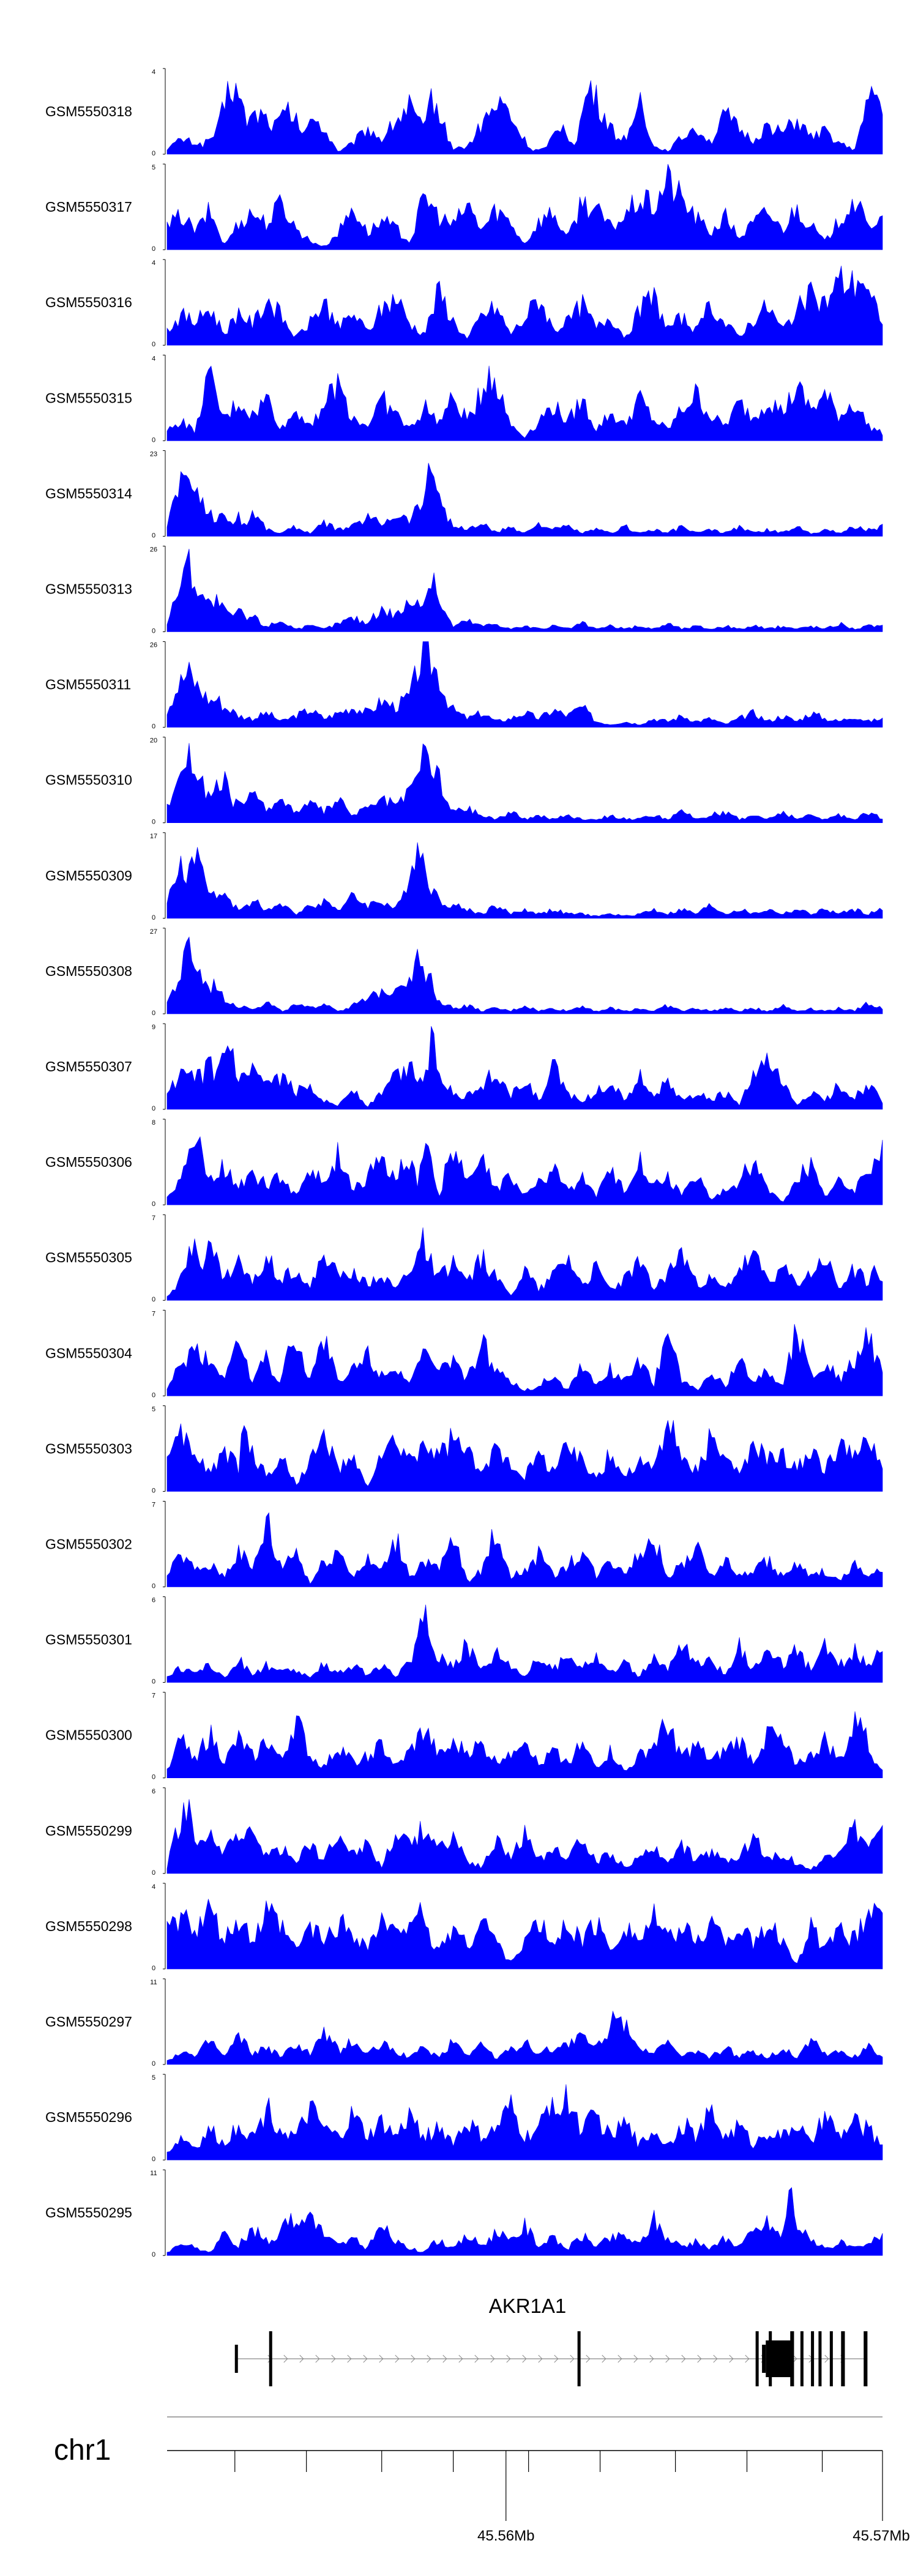 This screenshot has width=918, height=2576. I want to click on track-label: GSM5550308, so click(88, 971).